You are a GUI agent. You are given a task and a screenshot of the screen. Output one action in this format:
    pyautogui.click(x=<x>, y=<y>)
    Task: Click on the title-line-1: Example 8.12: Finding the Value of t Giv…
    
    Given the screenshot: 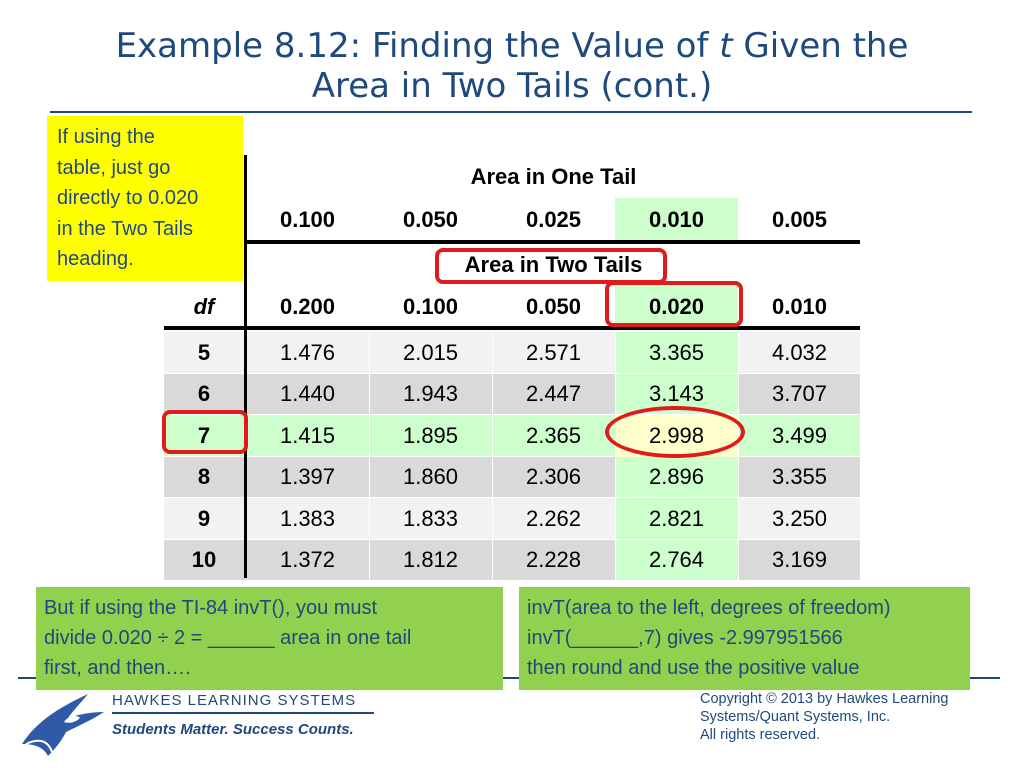 What is the action you would take?
    pyautogui.click(x=512, y=46)
    